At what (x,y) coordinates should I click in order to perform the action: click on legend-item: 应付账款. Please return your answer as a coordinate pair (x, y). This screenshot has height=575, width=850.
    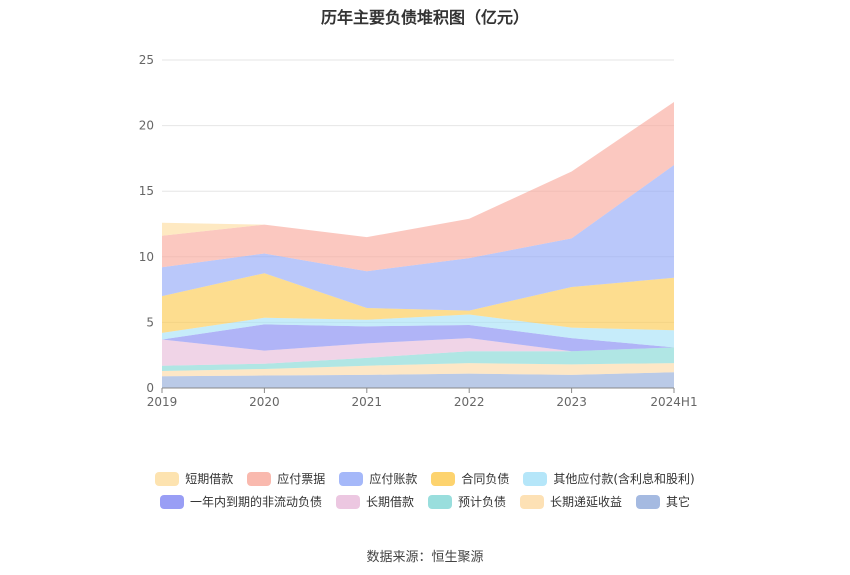
    Looking at the image, I should click on (378, 478).